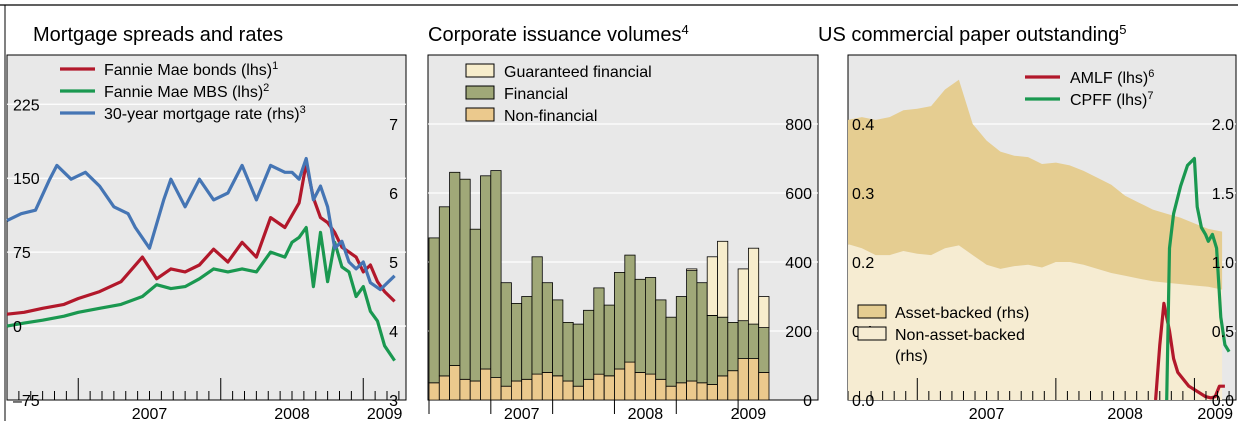 The width and height of the screenshot is (1238, 421). I want to click on y-right-tick-label: 0.5, so click(1223, 332).